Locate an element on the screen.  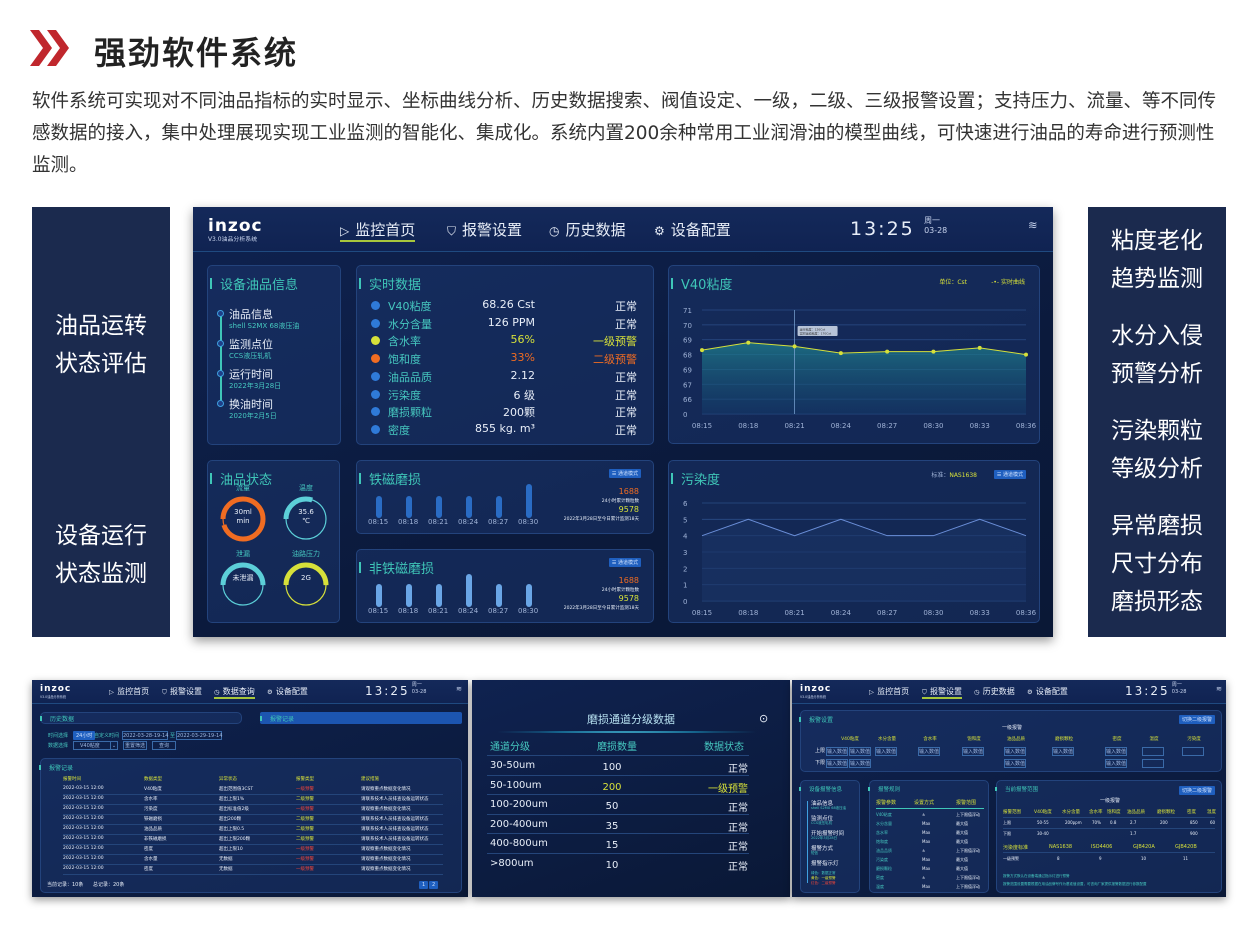
version-label: V3.0油品分析系统 is located at coordinates (813, 697).